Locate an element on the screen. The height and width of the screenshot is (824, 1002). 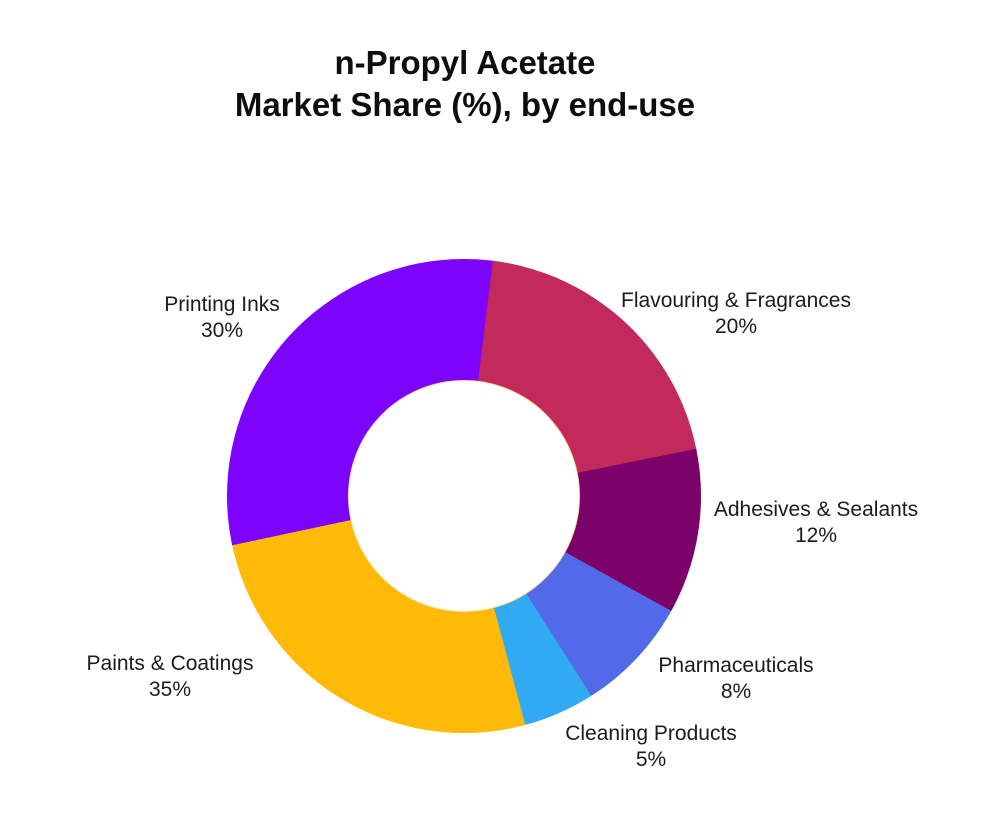
segment-label: Printing Inks is located at coordinates (222, 304).